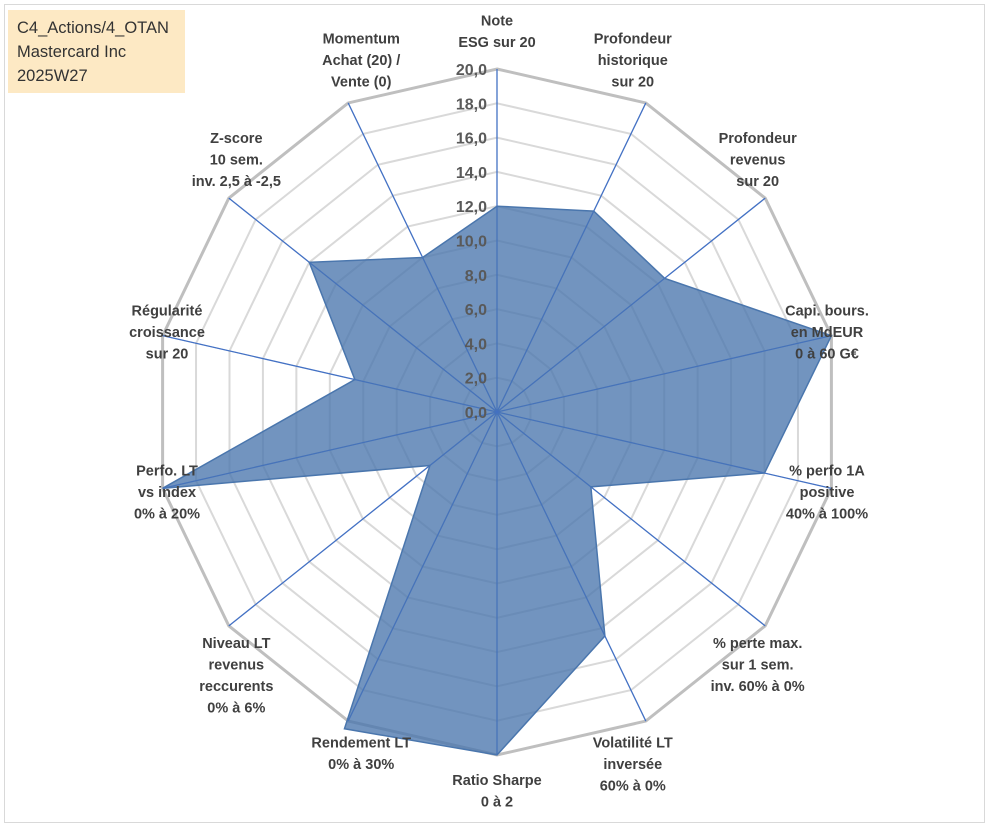 Image resolution: width=991 pixels, height=829 pixels. What do you see at coordinates (471, 70) in the screenshot?
I see `tick-label: 20,0` at bounding box center [471, 70].